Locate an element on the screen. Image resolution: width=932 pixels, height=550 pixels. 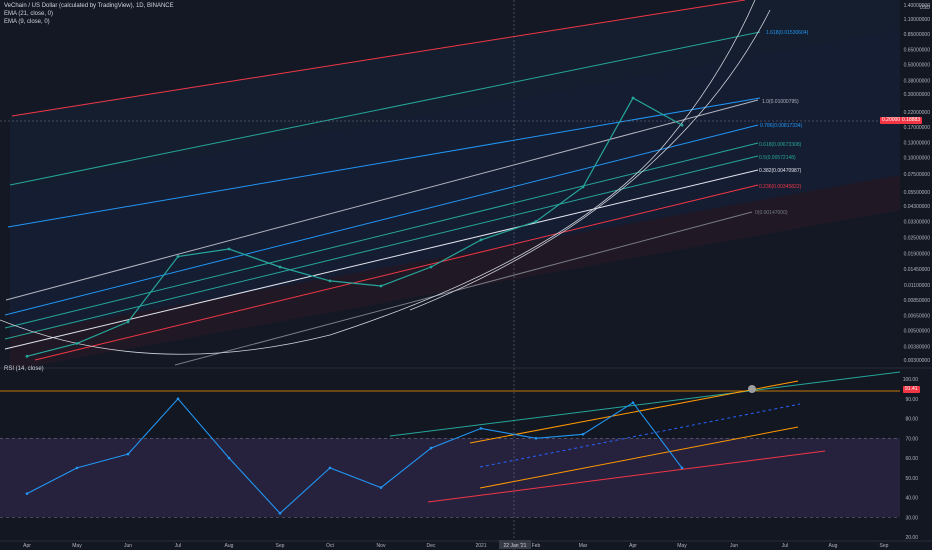
price-axis-tick: 0.30000000 is located at coordinates (917, 95).